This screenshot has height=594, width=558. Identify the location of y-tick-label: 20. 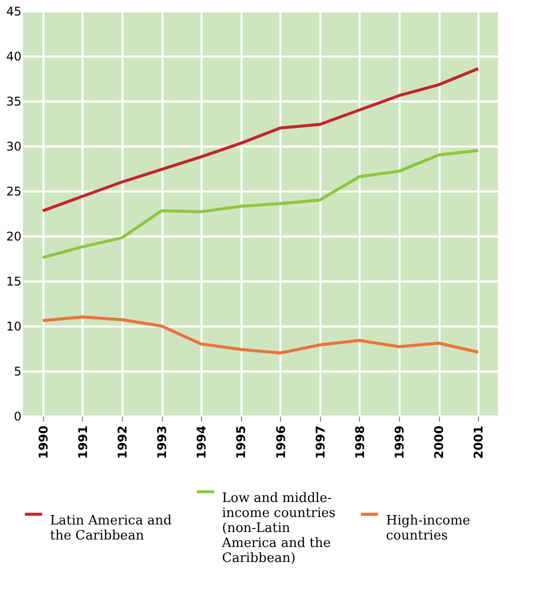
(14, 237).